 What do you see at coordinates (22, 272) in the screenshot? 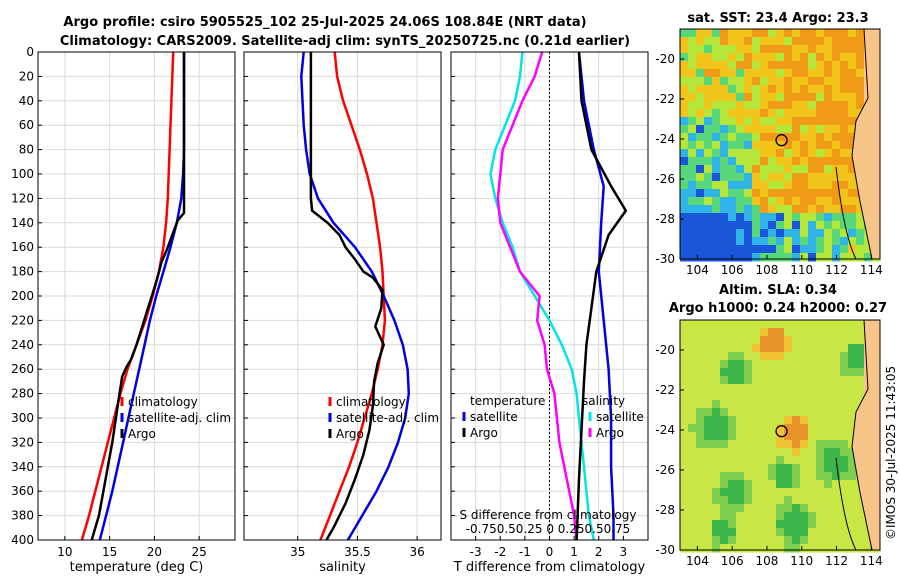
I see `y-tick-label: 180` at bounding box center [22, 272].